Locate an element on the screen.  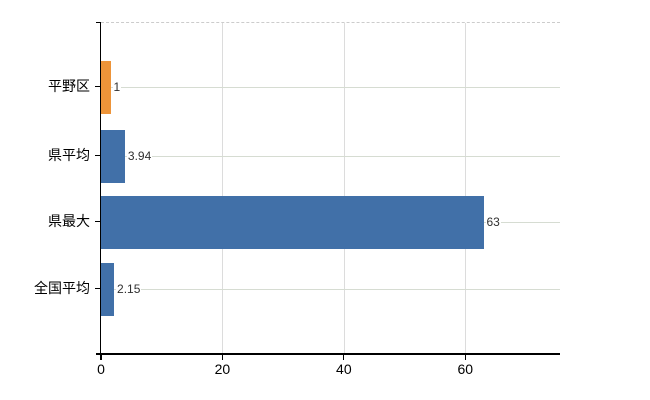
x-tick-label-20: 20 is located at coordinates (222, 369).